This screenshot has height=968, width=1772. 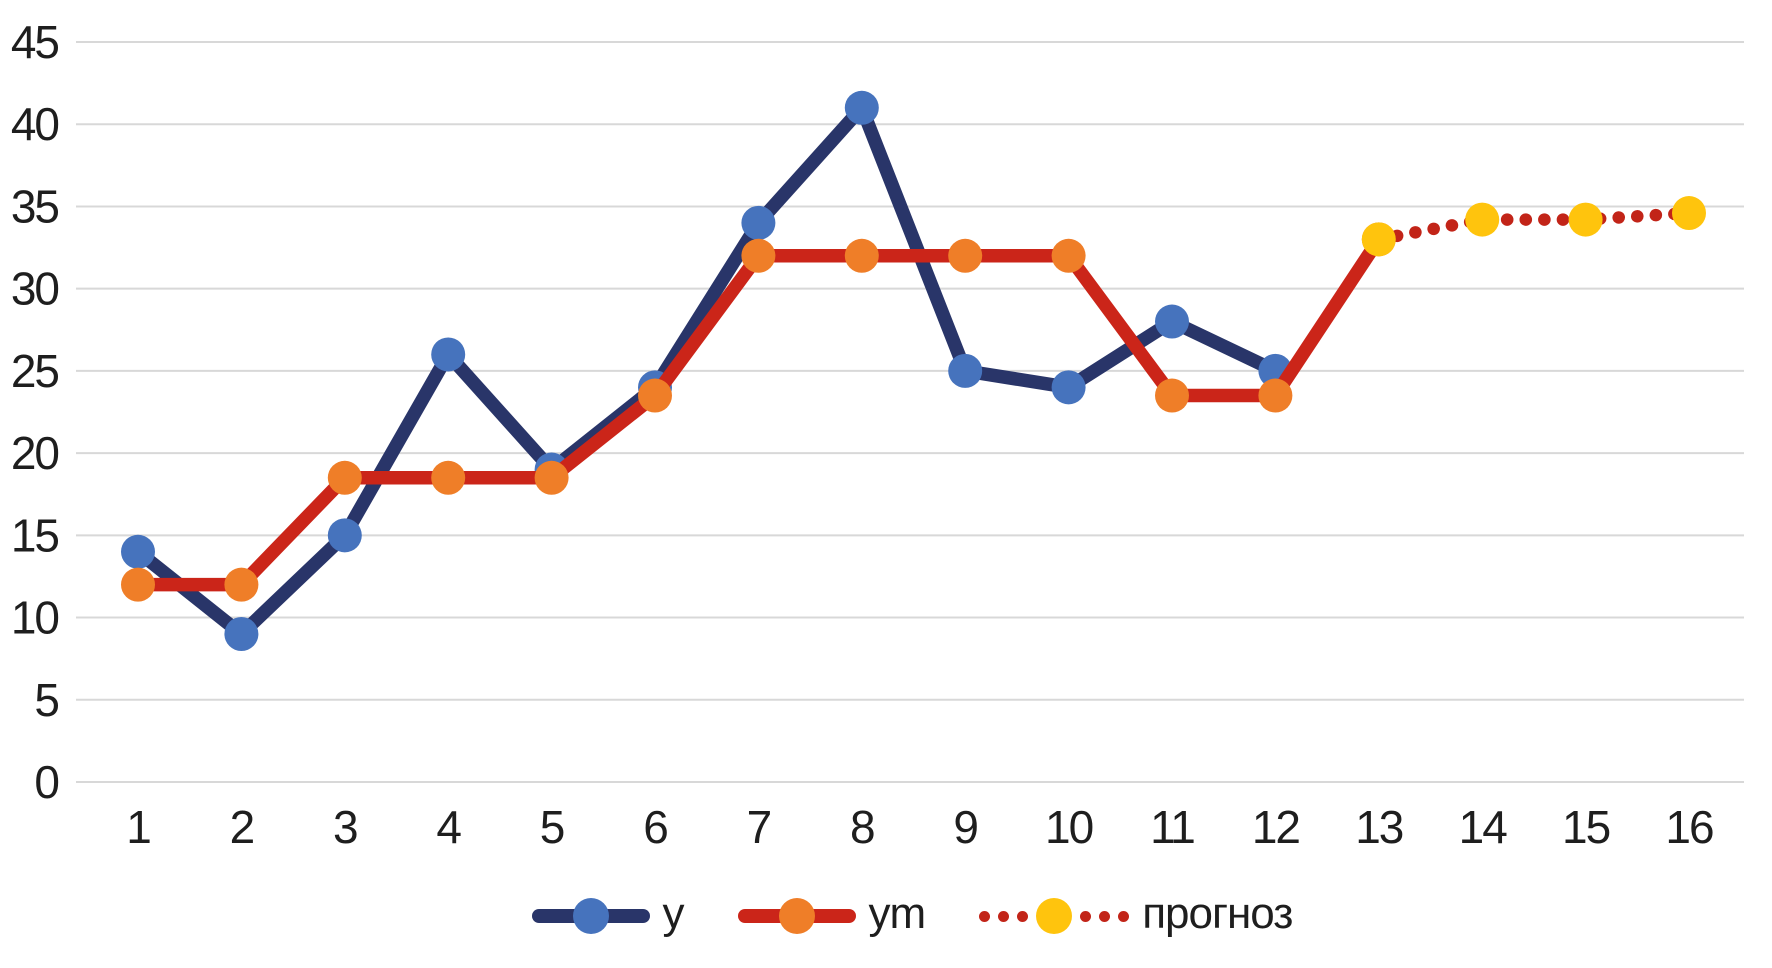 I want to click on legend-marker-y-icon, so click(x=590, y=916).